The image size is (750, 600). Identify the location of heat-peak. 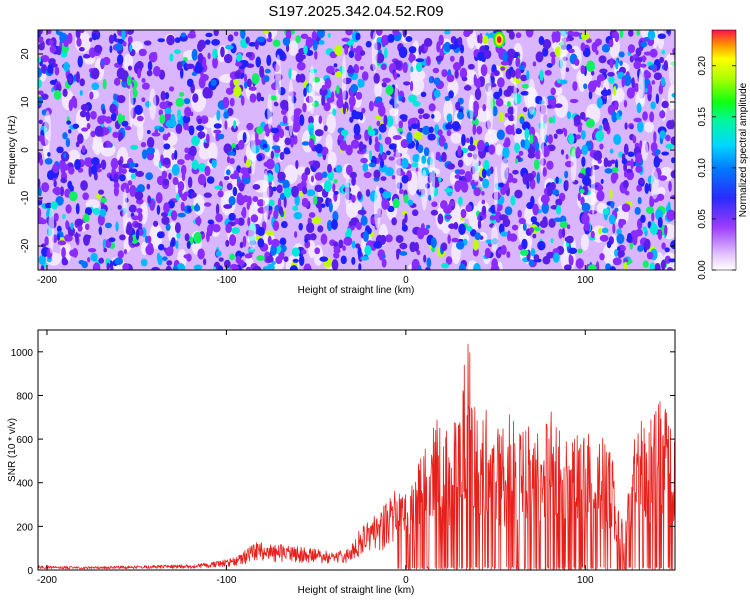
(499, 40).